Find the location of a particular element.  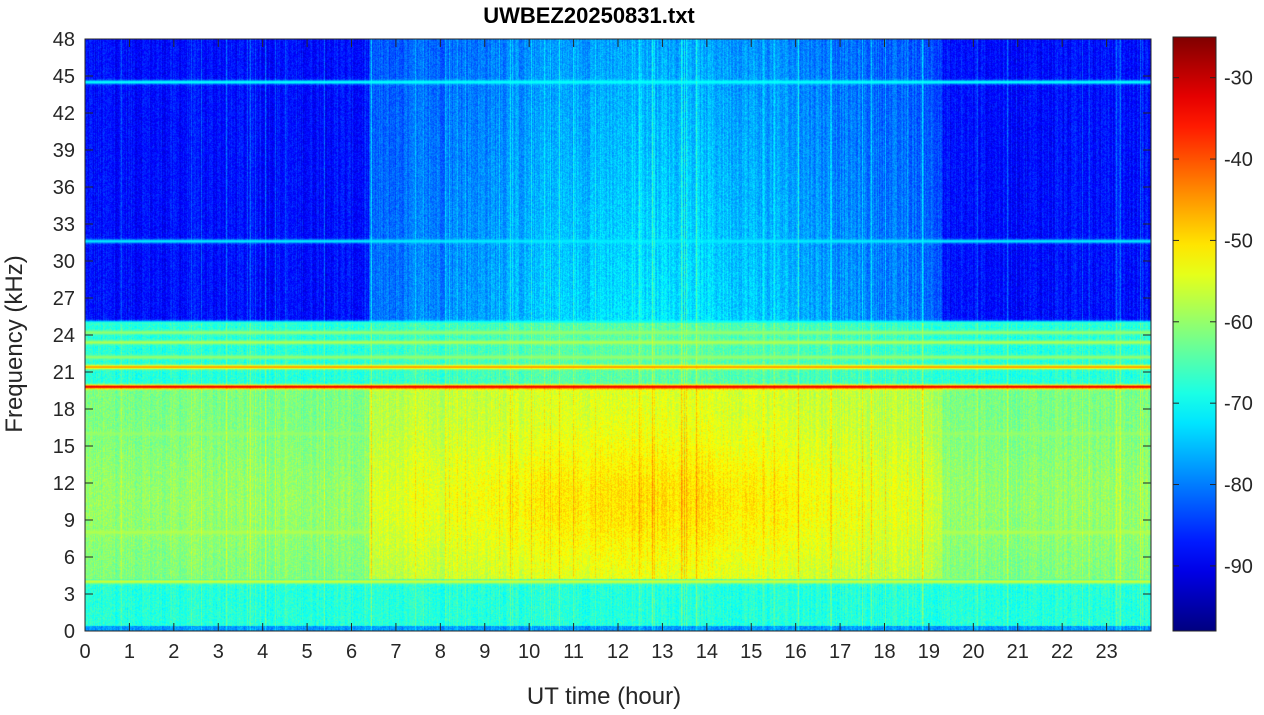

y-tick-label: 15 is located at coordinates (64, 447).